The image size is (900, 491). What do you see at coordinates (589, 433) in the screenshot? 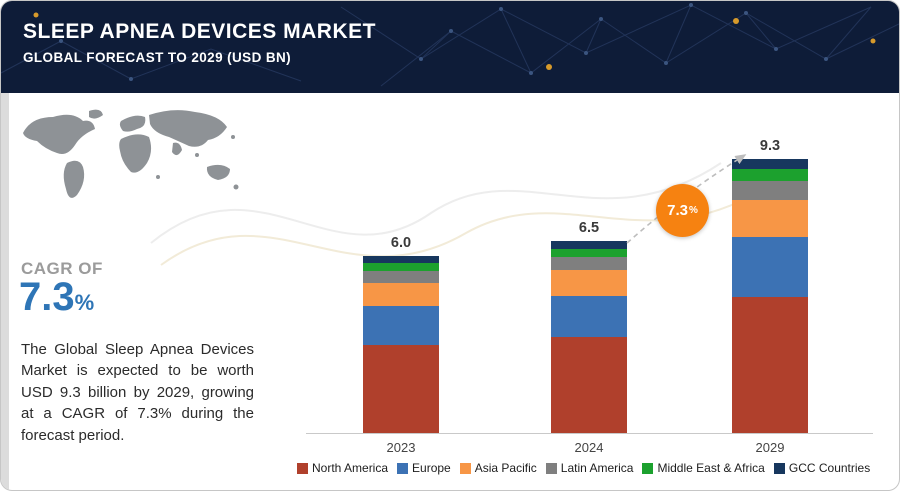
I see `x-axis-line` at bounding box center [589, 433].